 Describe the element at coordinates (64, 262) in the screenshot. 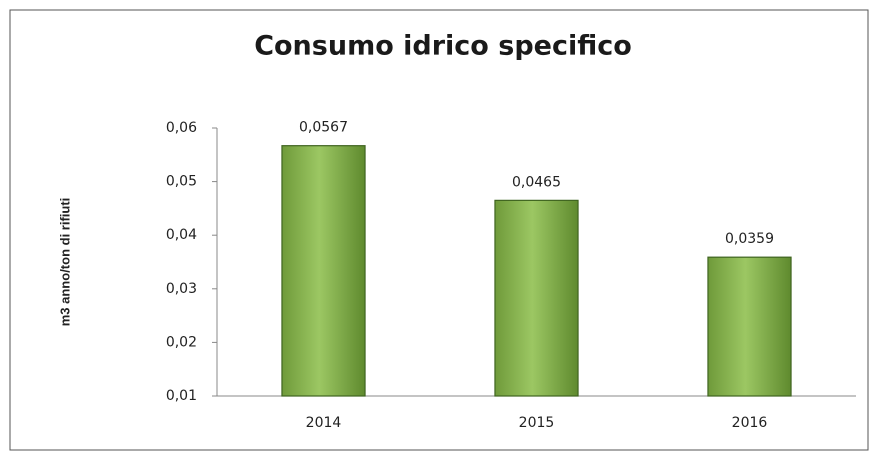

I see `y-axis-label: m3 anno/ton di rifiuti` at that location.